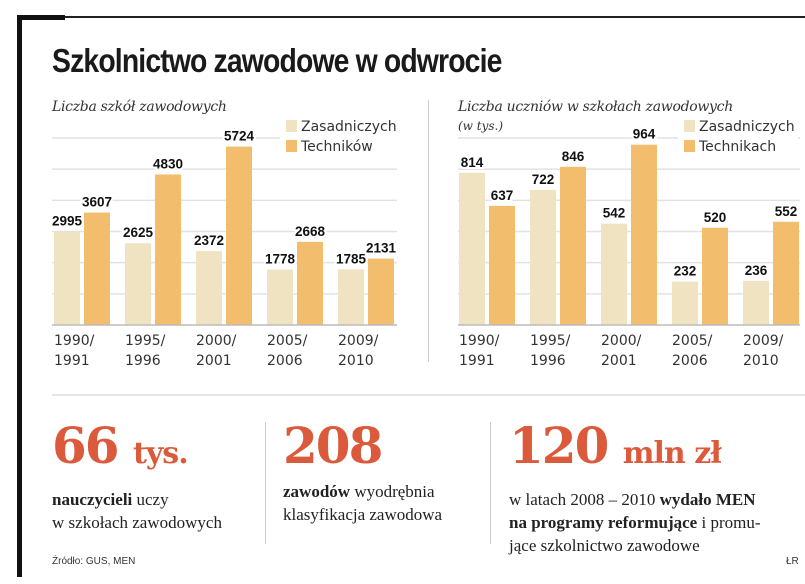 This screenshot has height=584, width=805. I want to click on chart2-subtitle: (w tys.), so click(481, 126).